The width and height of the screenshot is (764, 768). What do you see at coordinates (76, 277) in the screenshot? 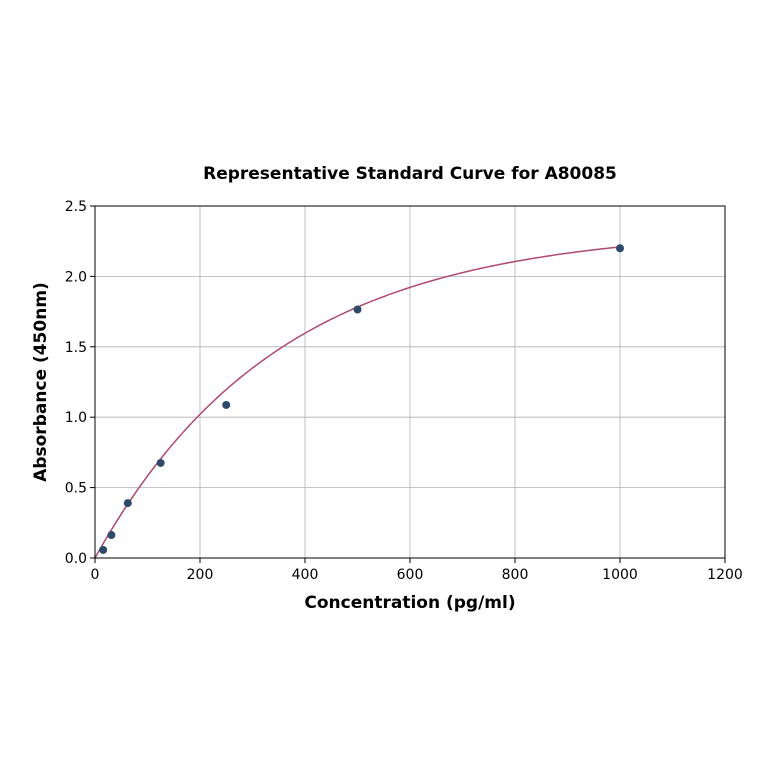
I see `y-tick-label: 2.0` at bounding box center [76, 277].